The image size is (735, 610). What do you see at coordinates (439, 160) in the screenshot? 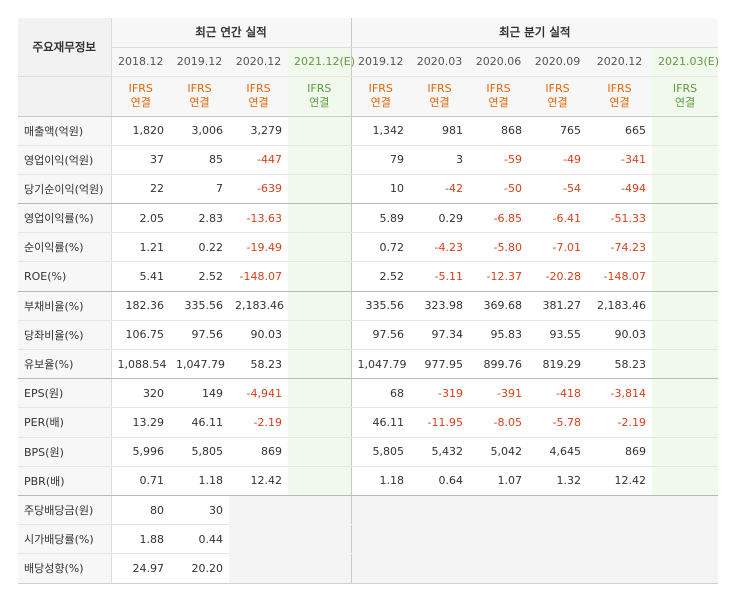
I see `value-cell: 3` at bounding box center [439, 160].